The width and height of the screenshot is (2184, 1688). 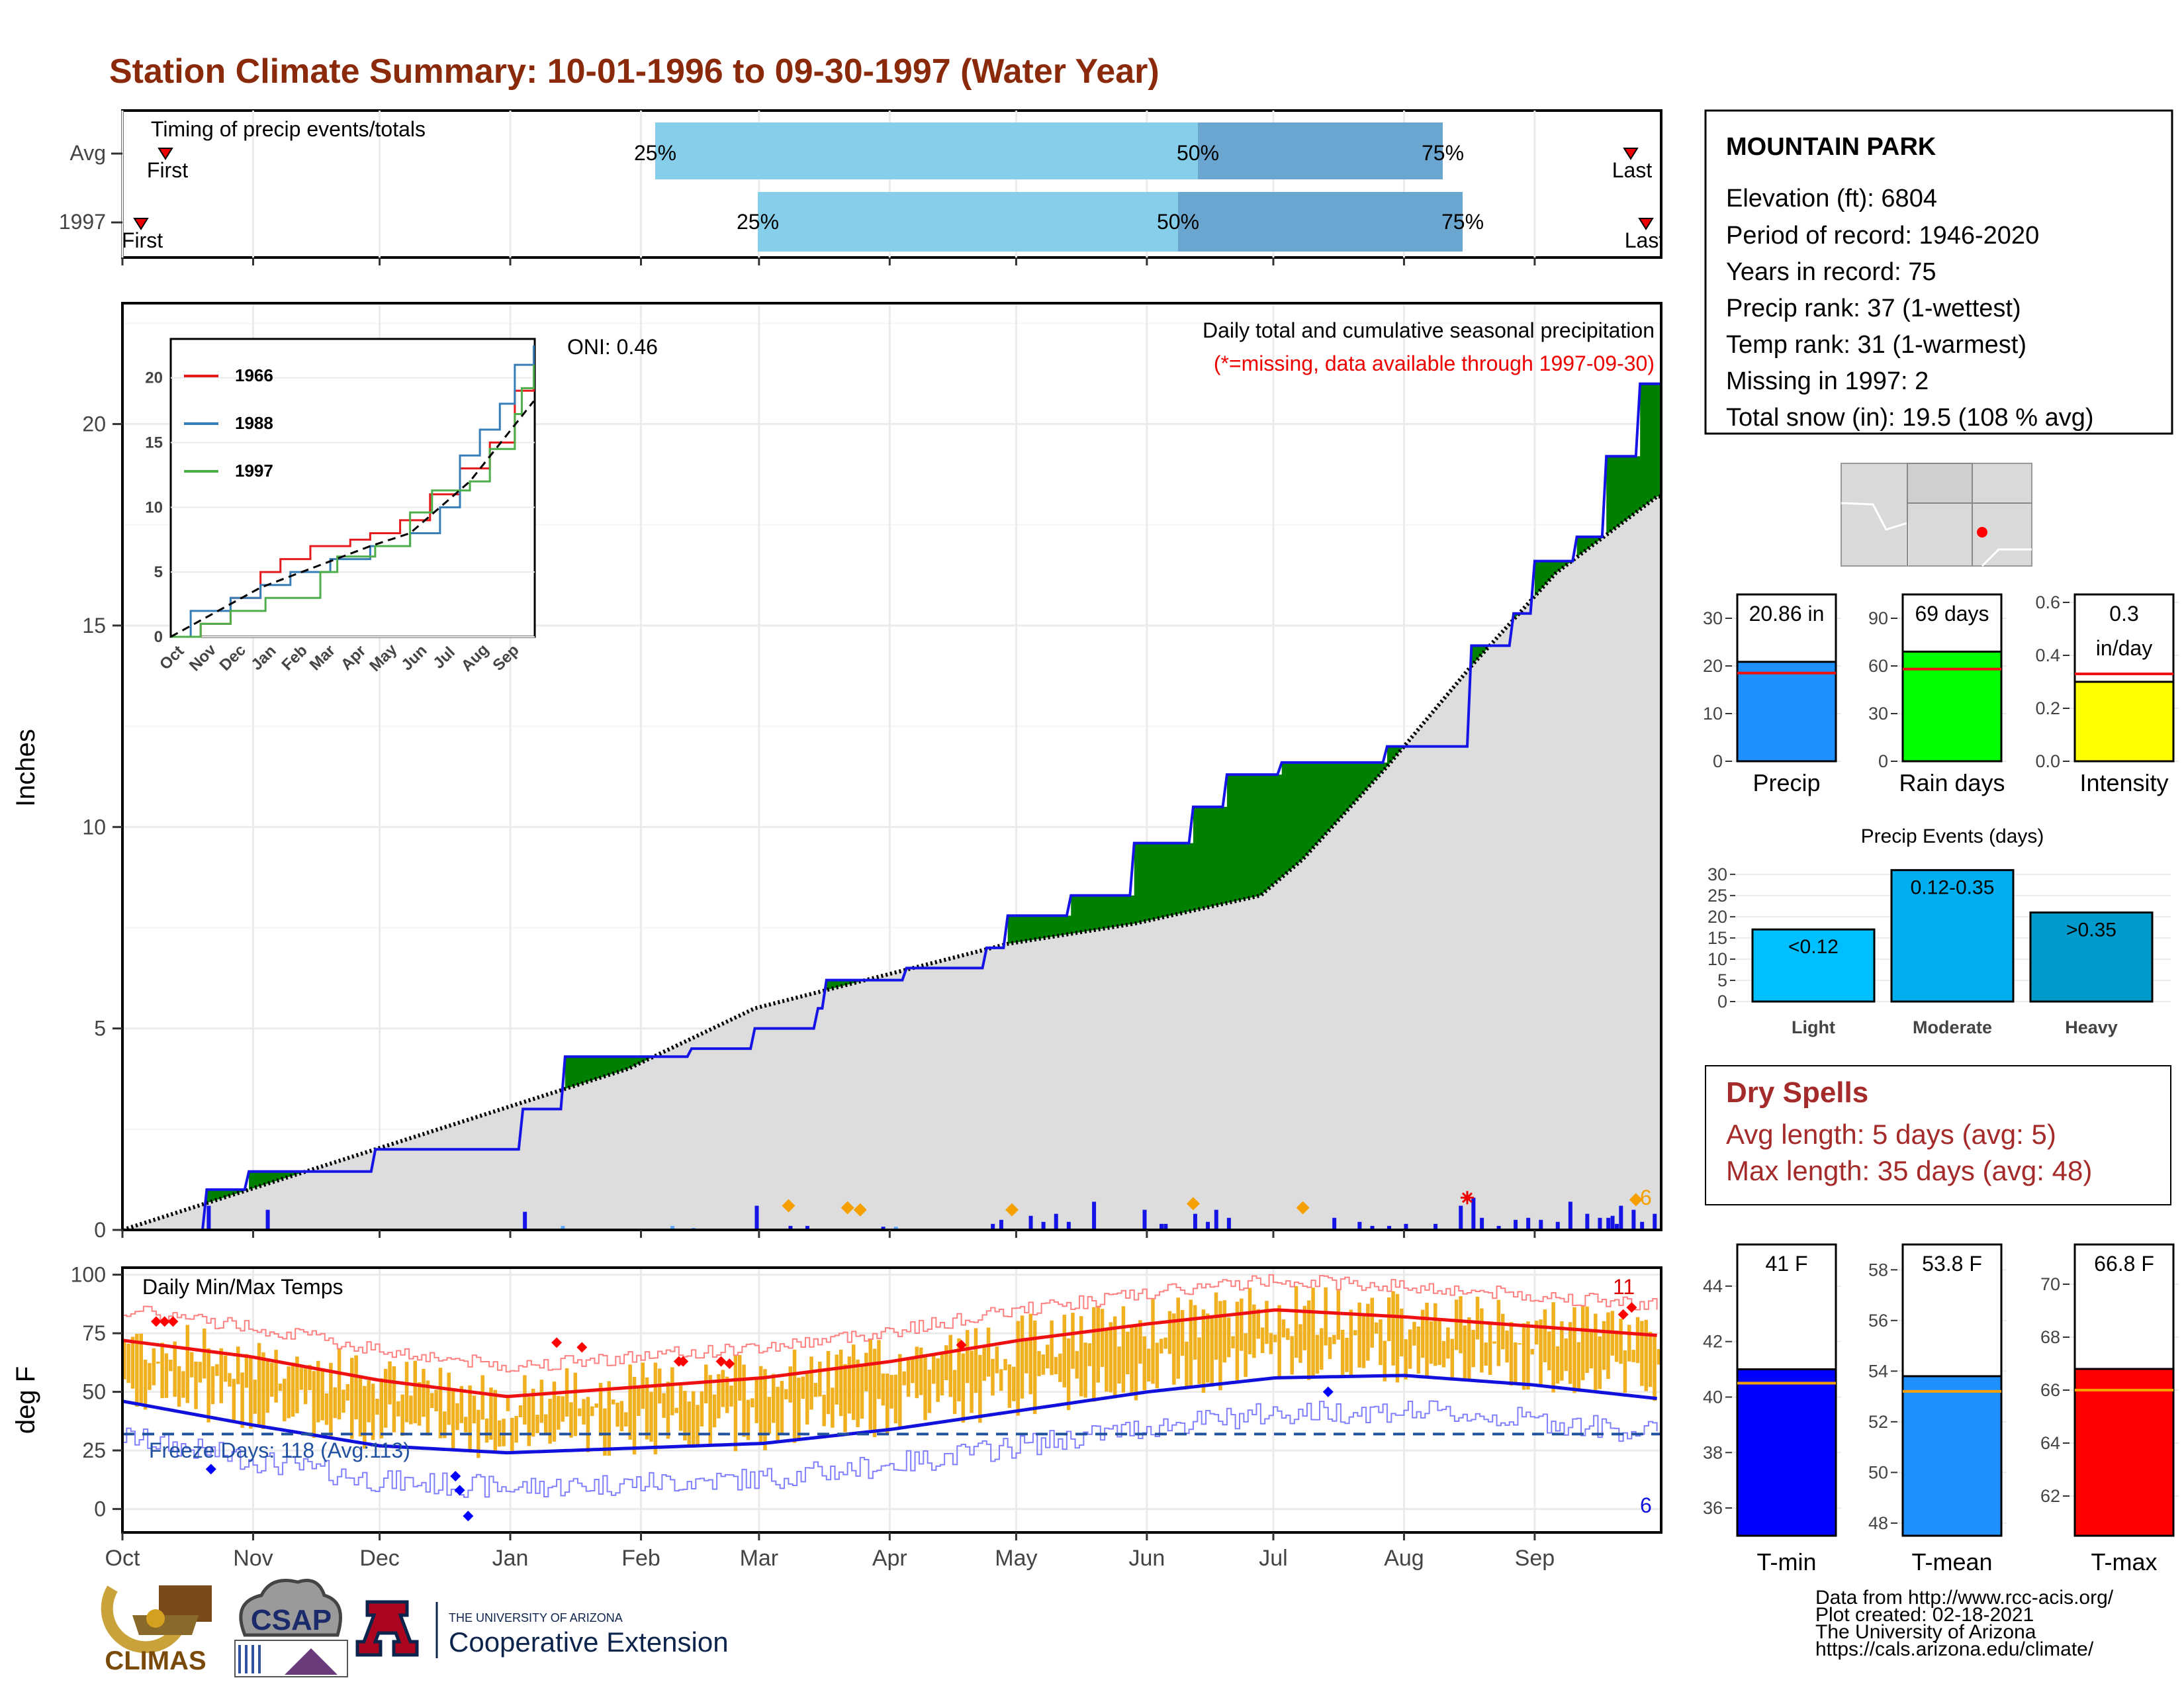 What do you see at coordinates (254, 471) in the screenshot?
I see `inset-legend-label: 1997` at bounding box center [254, 471].